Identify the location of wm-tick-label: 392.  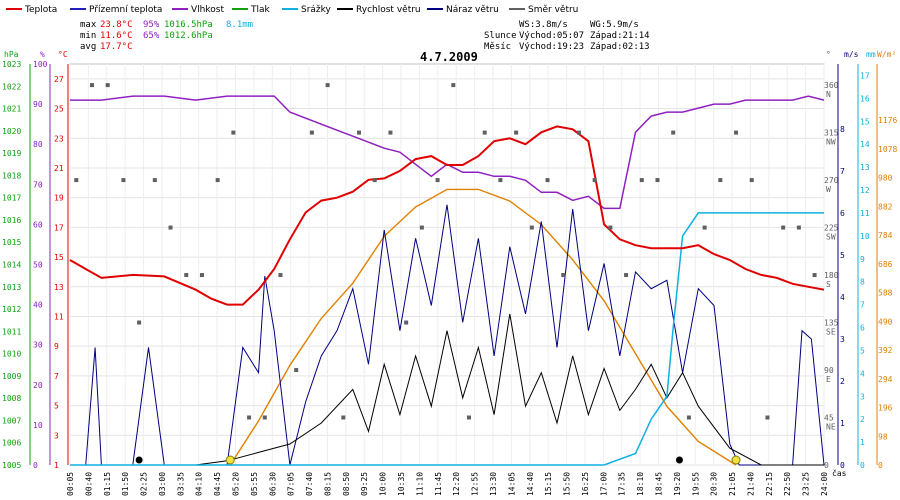
(885, 350).